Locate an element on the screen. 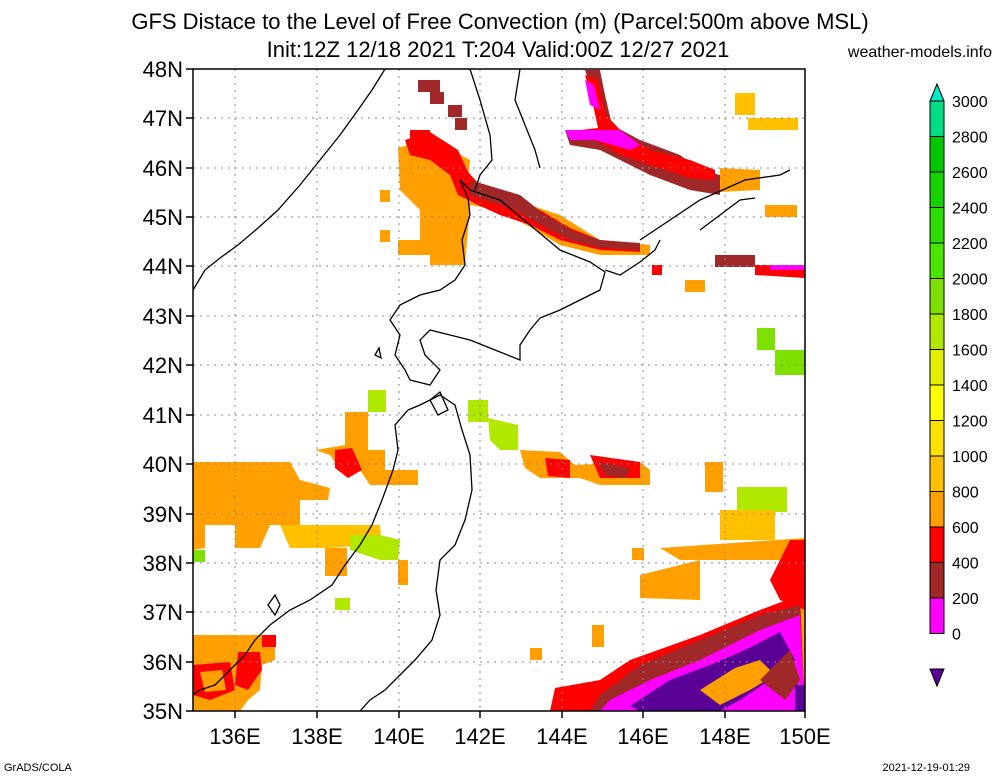 The width and height of the screenshot is (1000, 779). colorbar-label: 2400 is located at coordinates (970, 209).